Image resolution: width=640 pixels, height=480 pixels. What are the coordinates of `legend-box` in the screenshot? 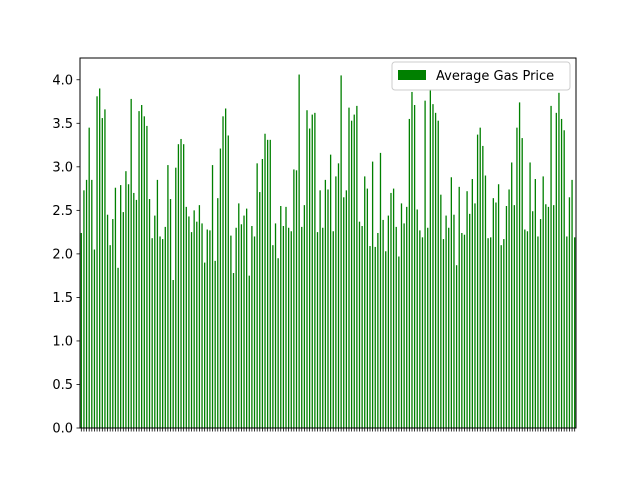 It's located at (481, 76).